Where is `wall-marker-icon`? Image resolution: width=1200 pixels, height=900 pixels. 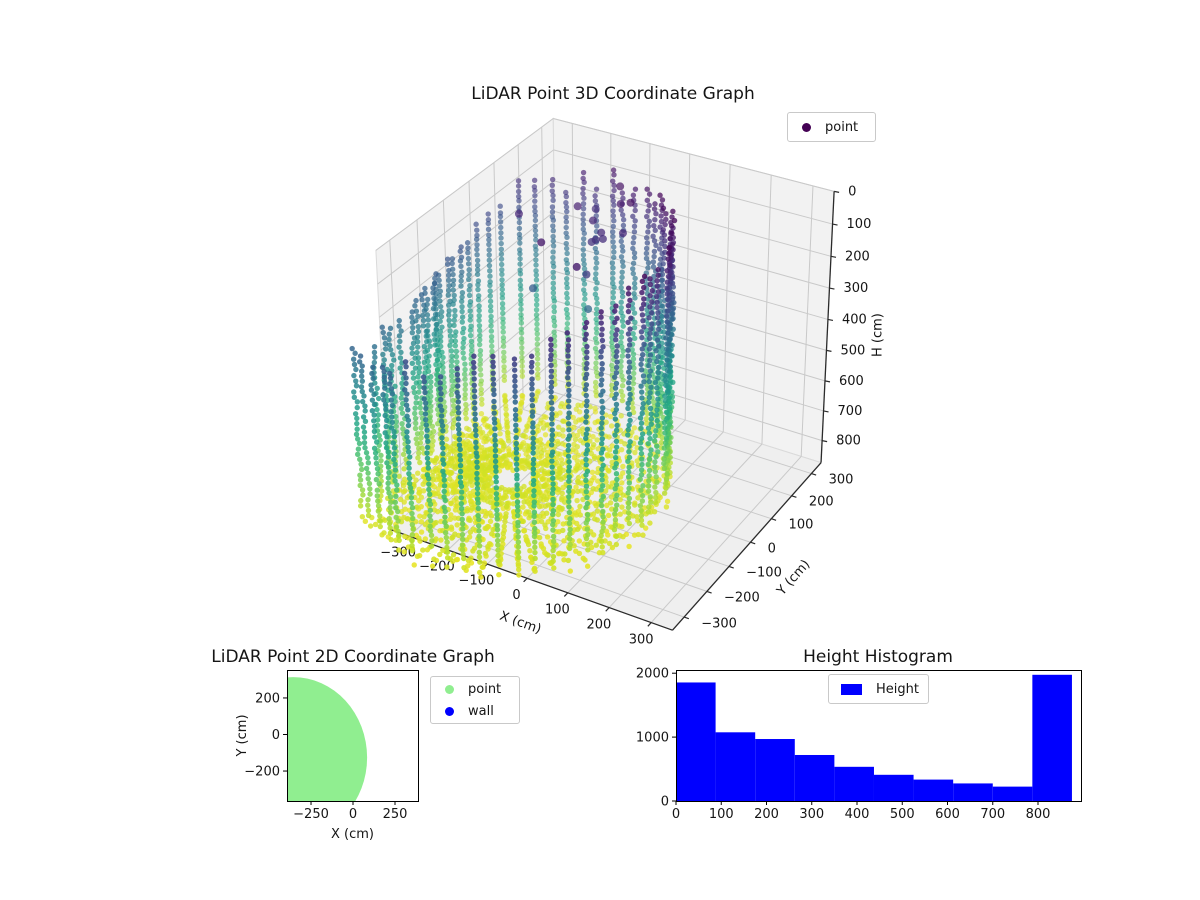
wall-marker-icon is located at coordinates (449, 711).